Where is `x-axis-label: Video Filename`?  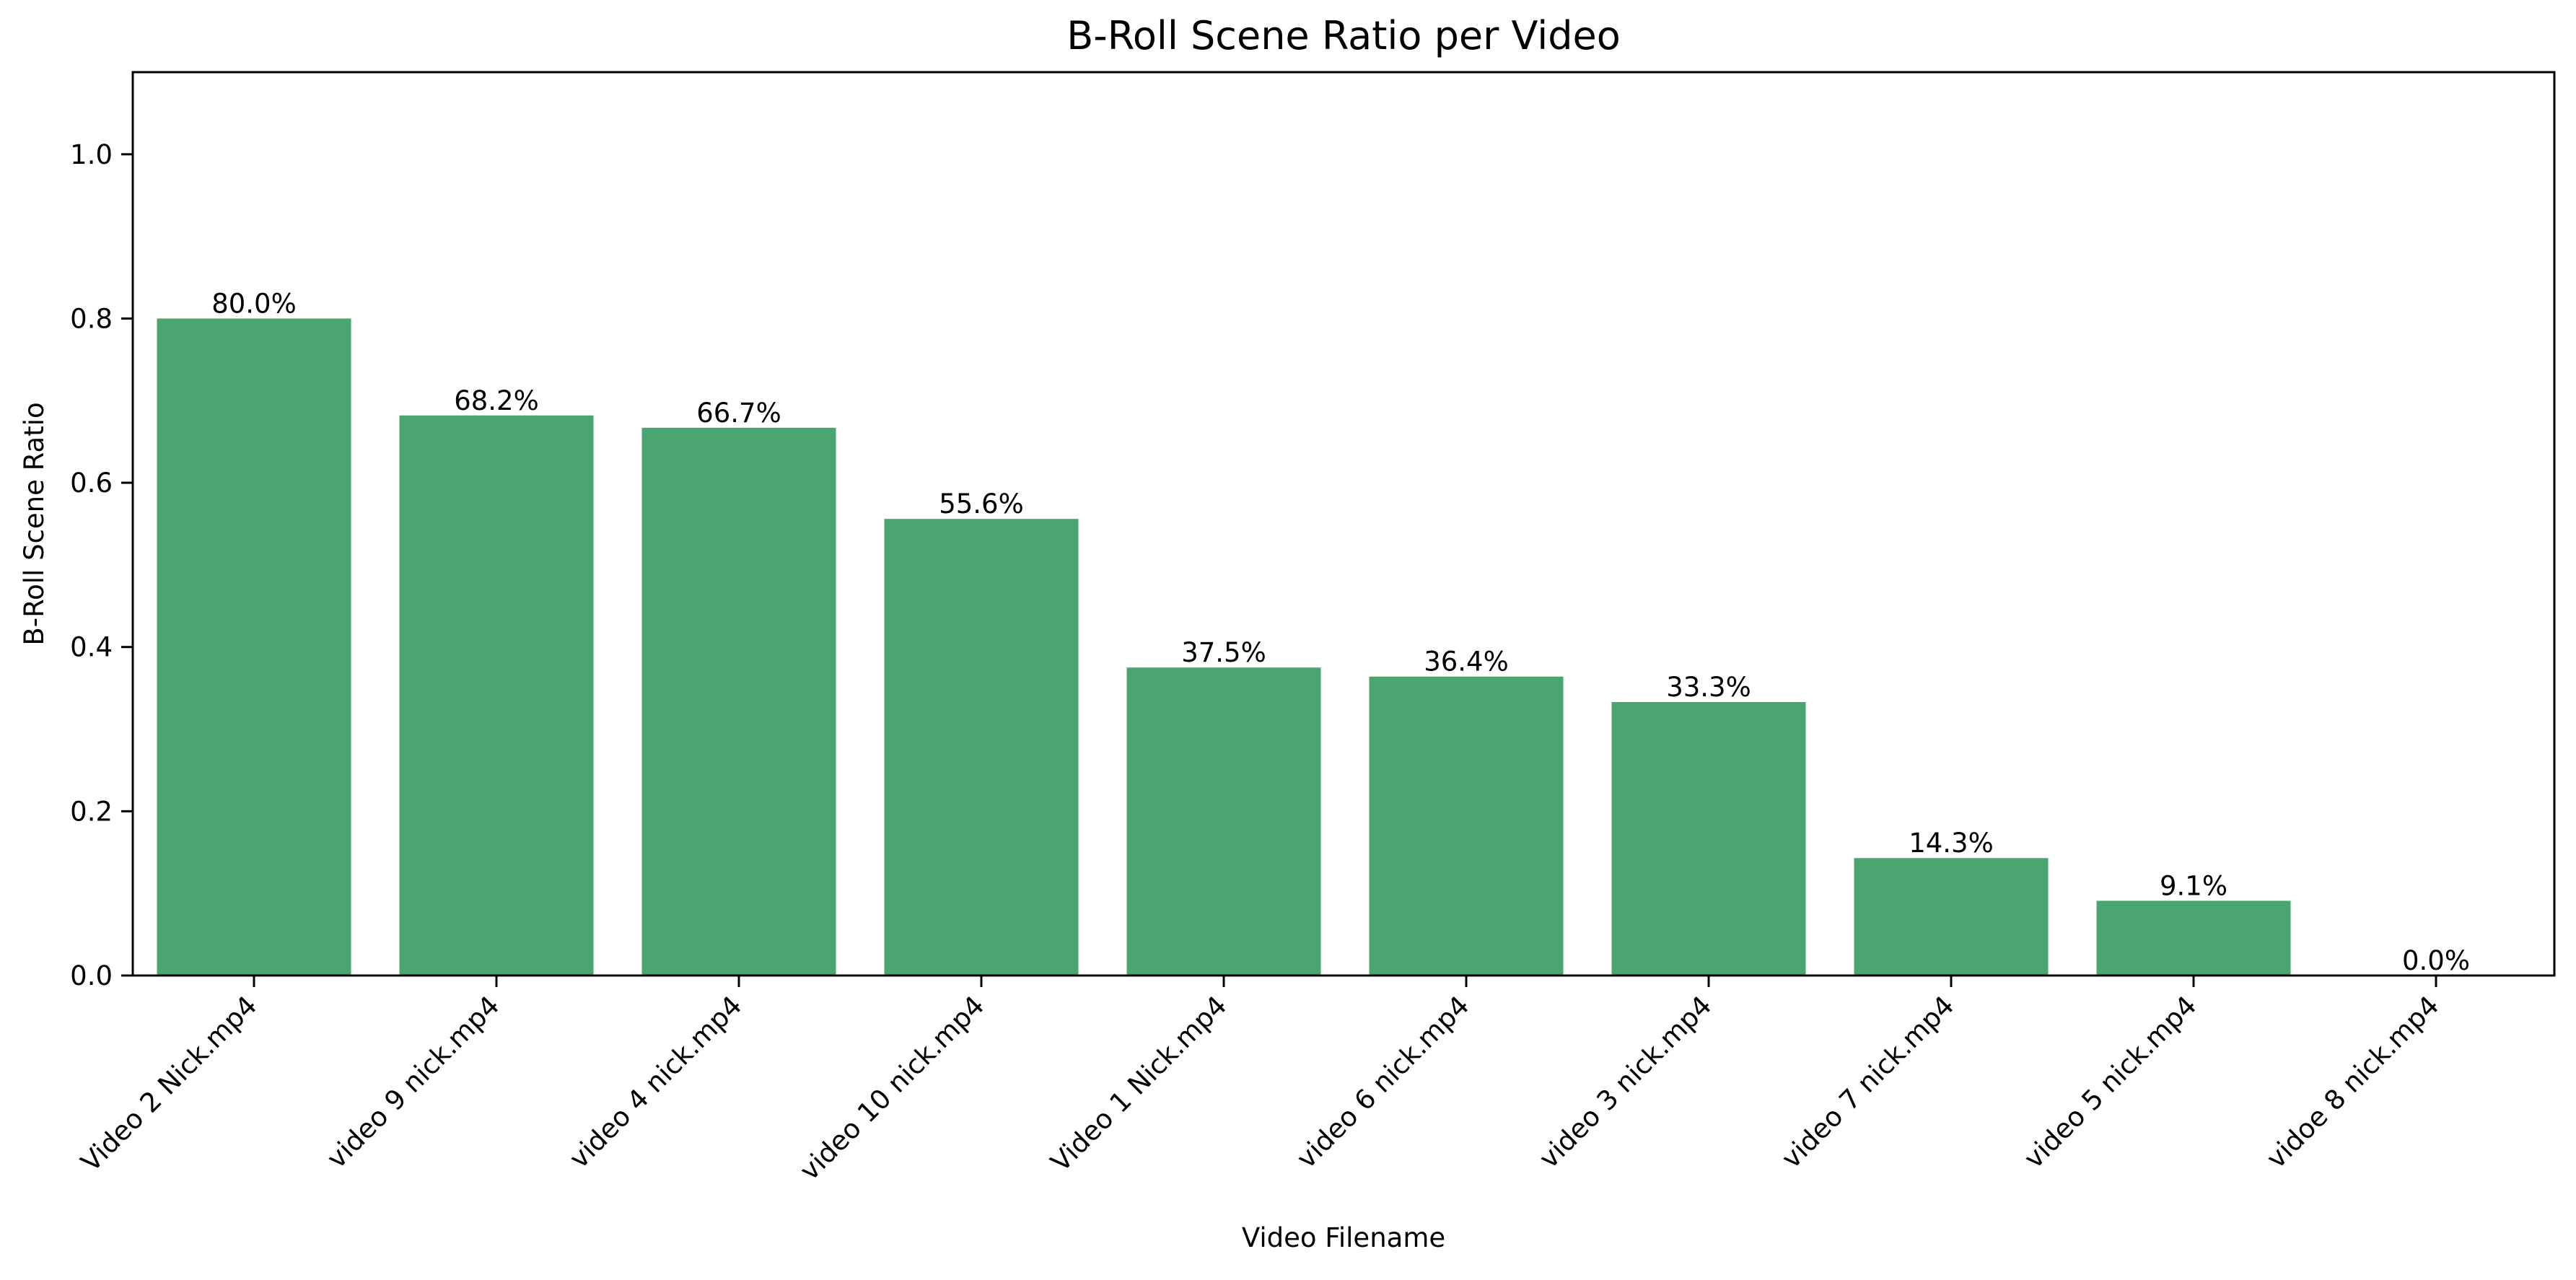
x-axis-label: Video Filename is located at coordinates (1343, 1237).